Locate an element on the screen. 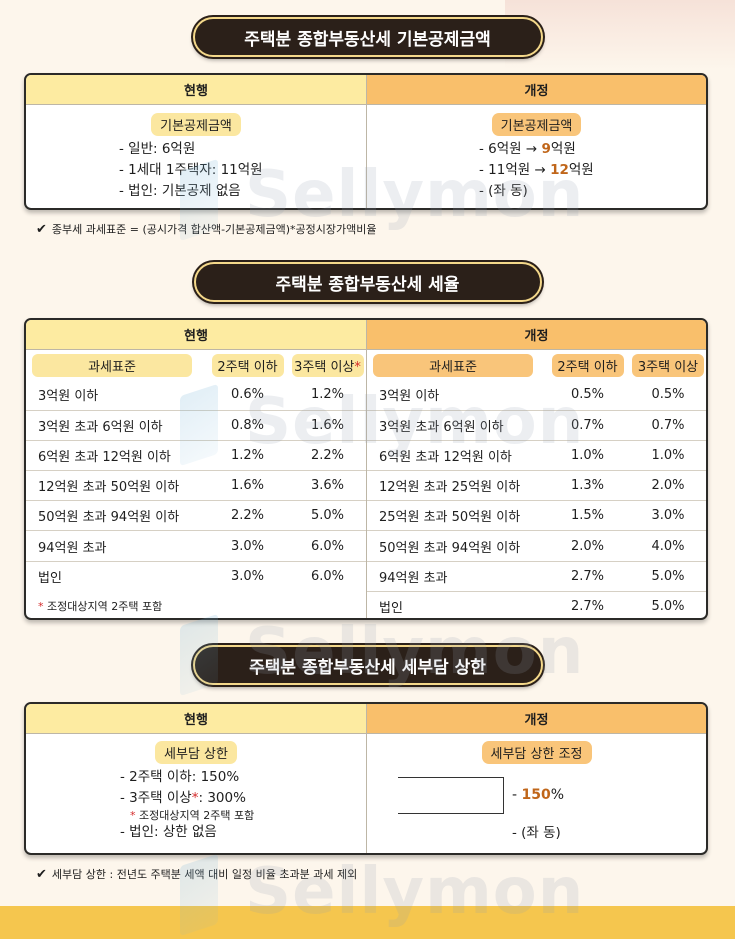 This screenshot has height=939, width=735. table-row: 6억원 초과 12억원 이하 1.0% 1.0% is located at coordinates (536, 456).